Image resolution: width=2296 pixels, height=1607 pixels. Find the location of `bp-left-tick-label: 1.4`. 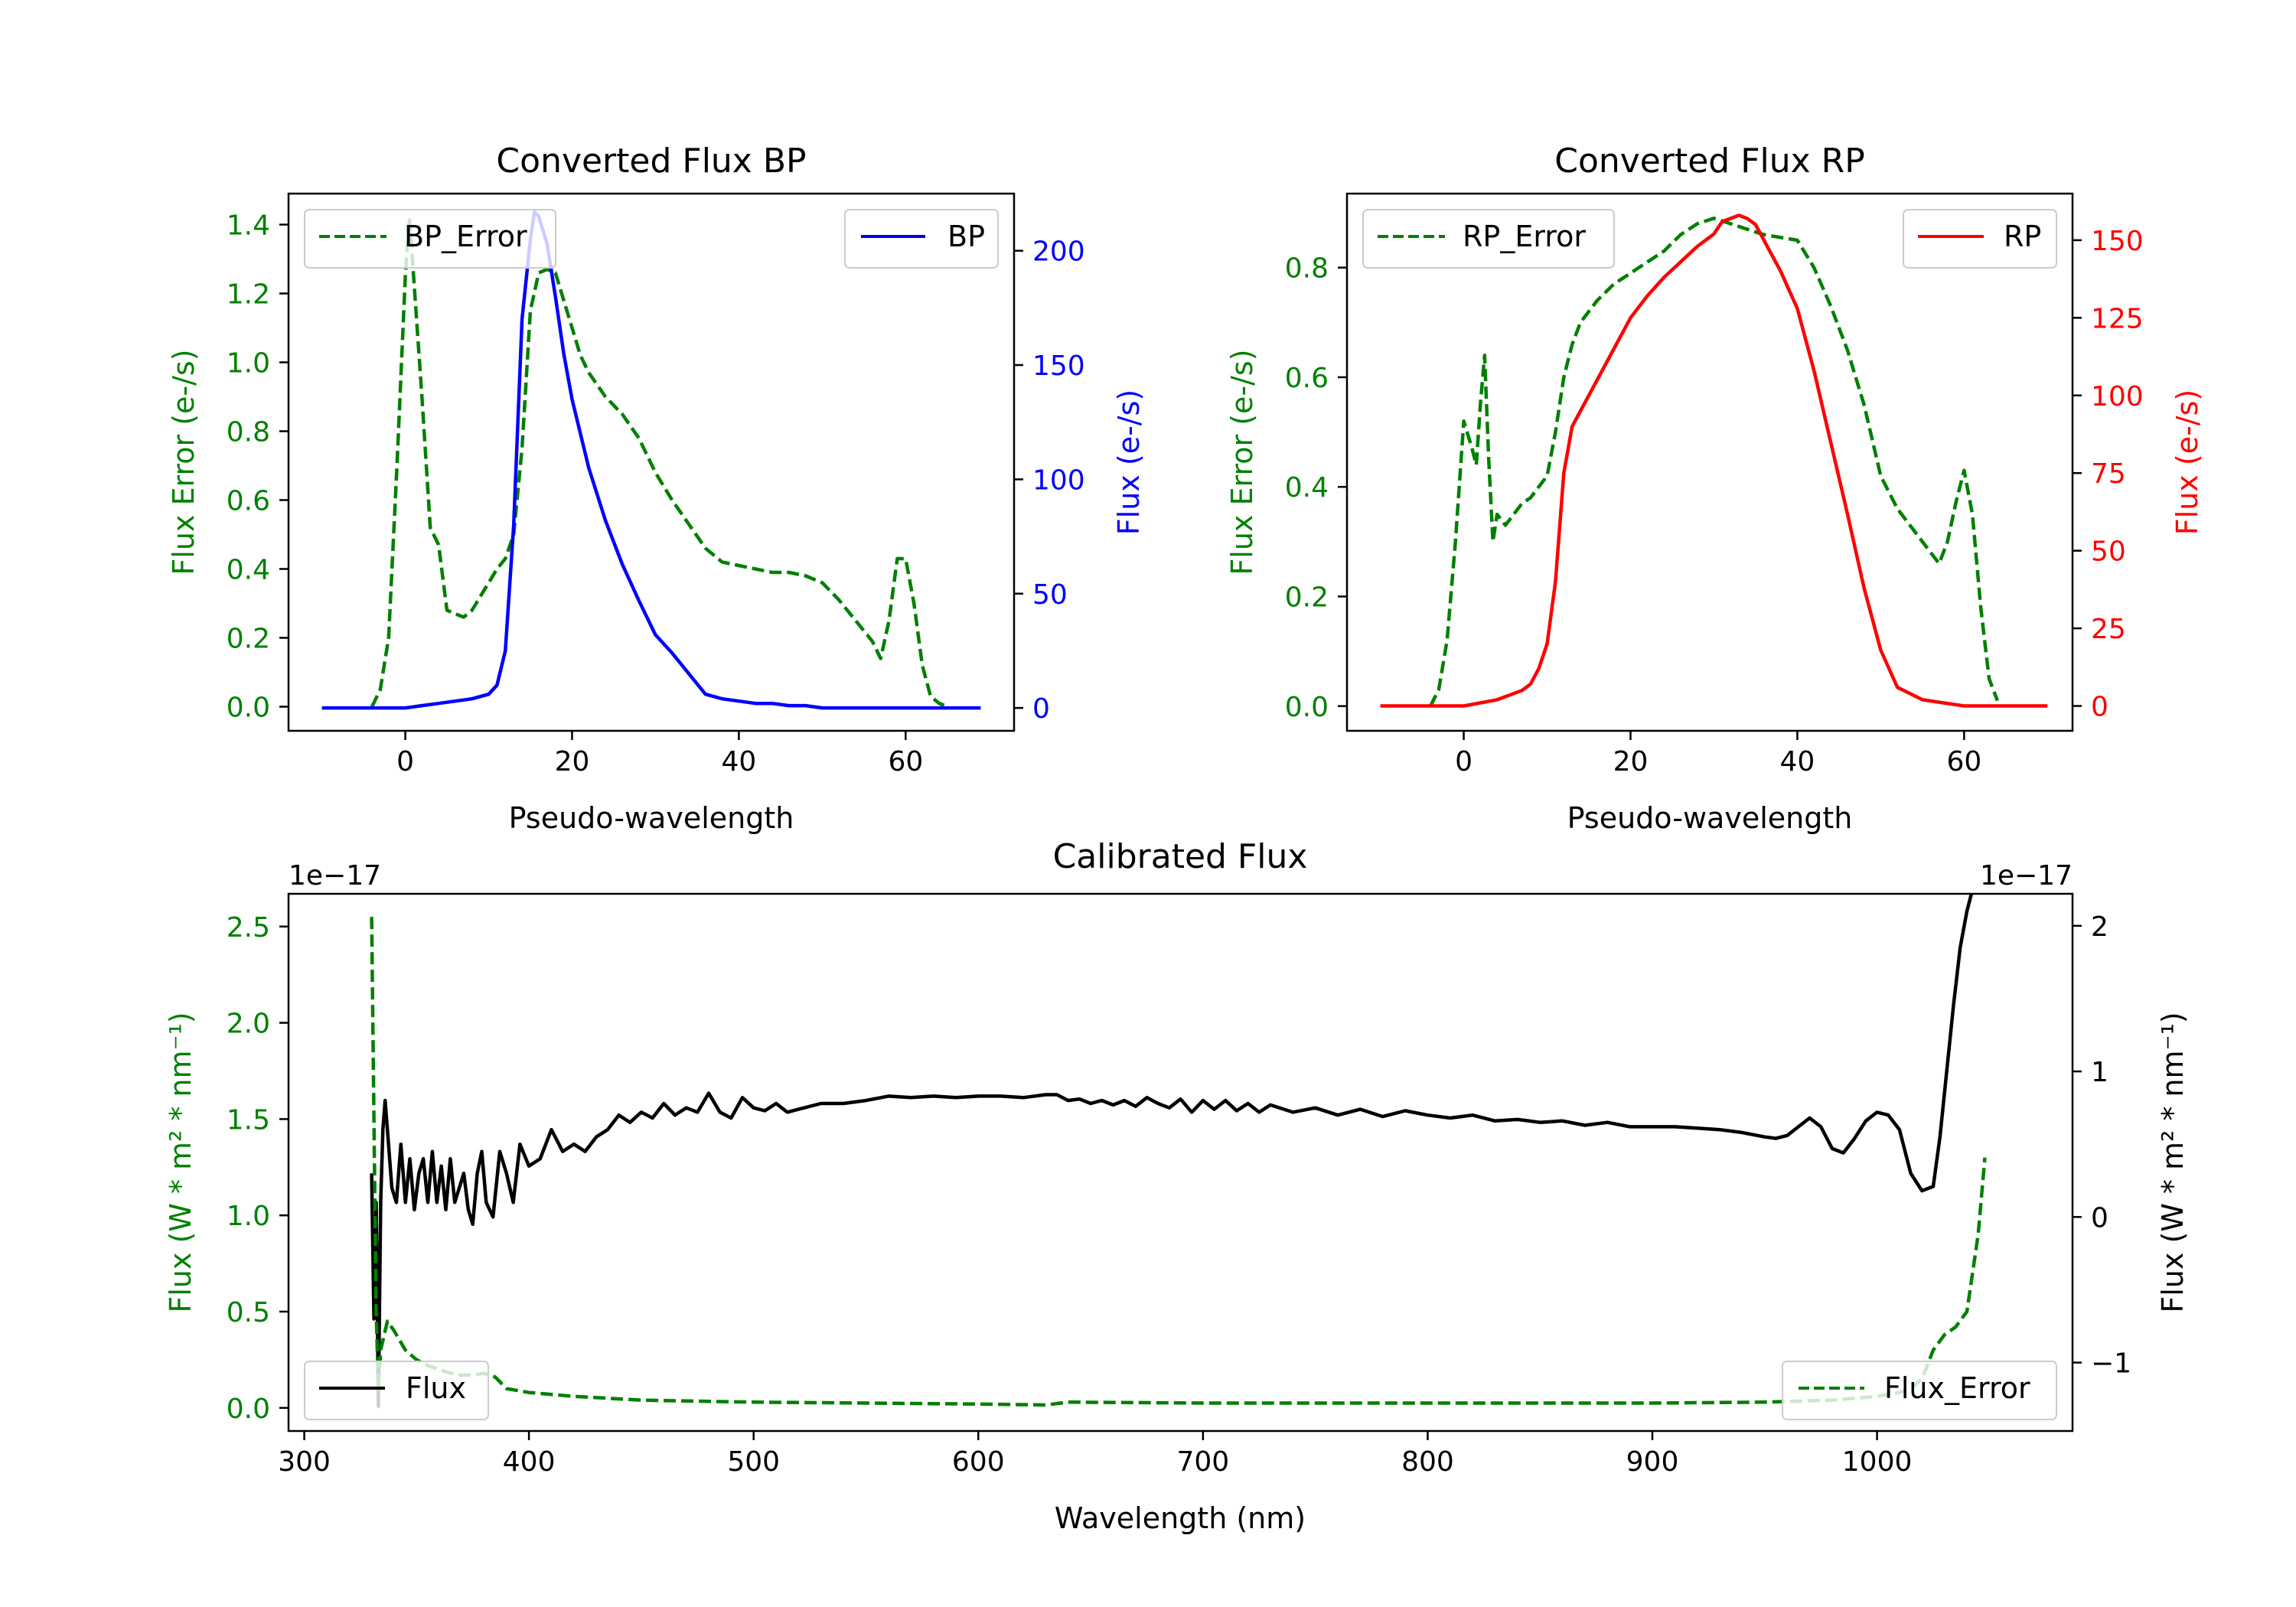

bp-left-tick-label: 1.4 is located at coordinates (248, 226).